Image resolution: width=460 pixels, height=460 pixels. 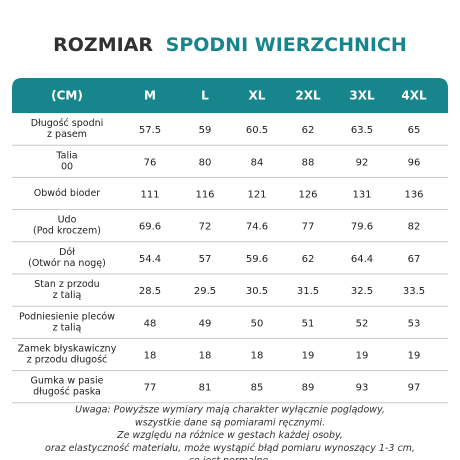 What do you see at coordinates (150, 96) in the screenshot?
I see `column-header: M` at bounding box center [150, 96].